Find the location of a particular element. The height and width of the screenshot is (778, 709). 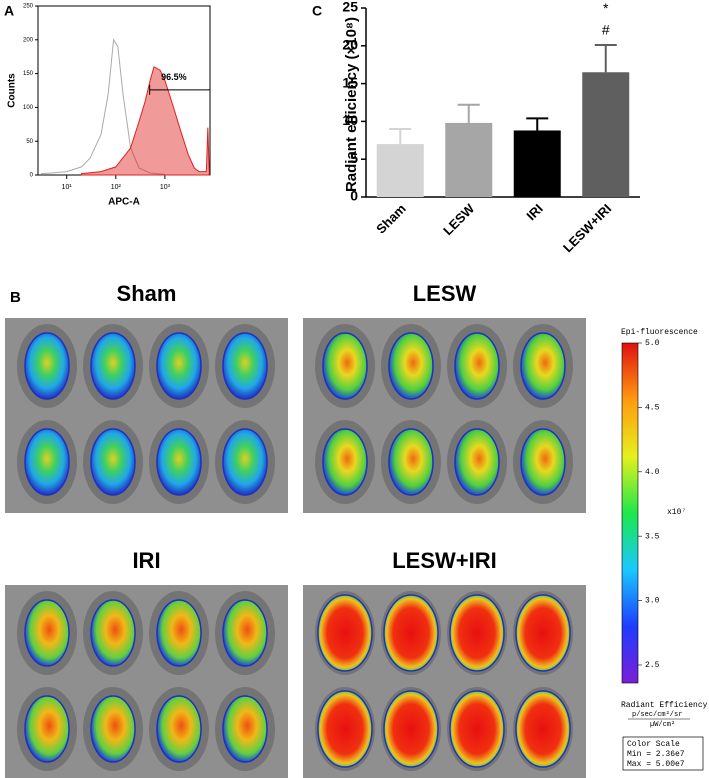

y-tick-label: 50 is located at coordinates (29, 142).